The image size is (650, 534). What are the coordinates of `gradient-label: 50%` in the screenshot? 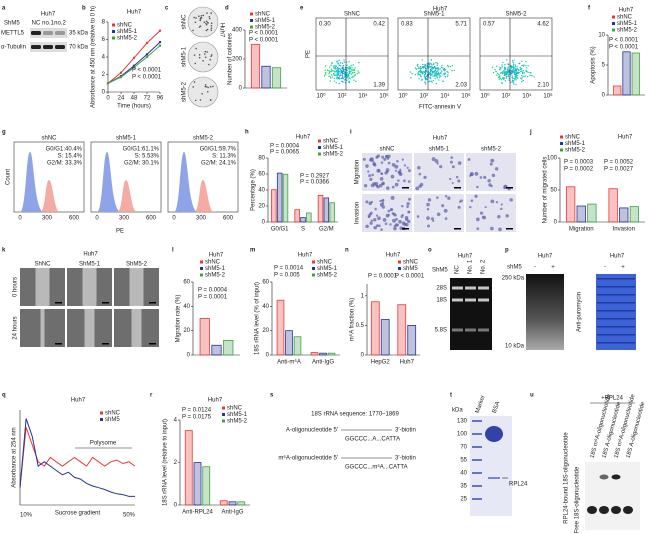 It's located at (129, 516).